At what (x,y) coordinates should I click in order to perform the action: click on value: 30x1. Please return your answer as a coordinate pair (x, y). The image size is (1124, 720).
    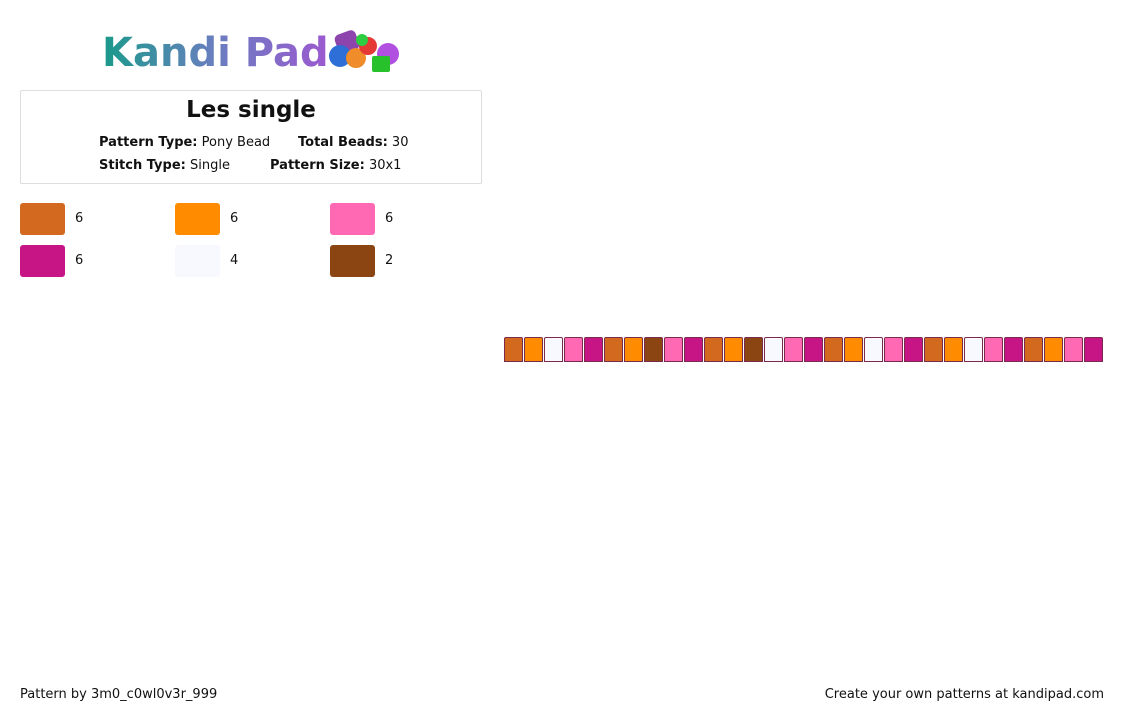
    Looking at the image, I should click on (385, 165).